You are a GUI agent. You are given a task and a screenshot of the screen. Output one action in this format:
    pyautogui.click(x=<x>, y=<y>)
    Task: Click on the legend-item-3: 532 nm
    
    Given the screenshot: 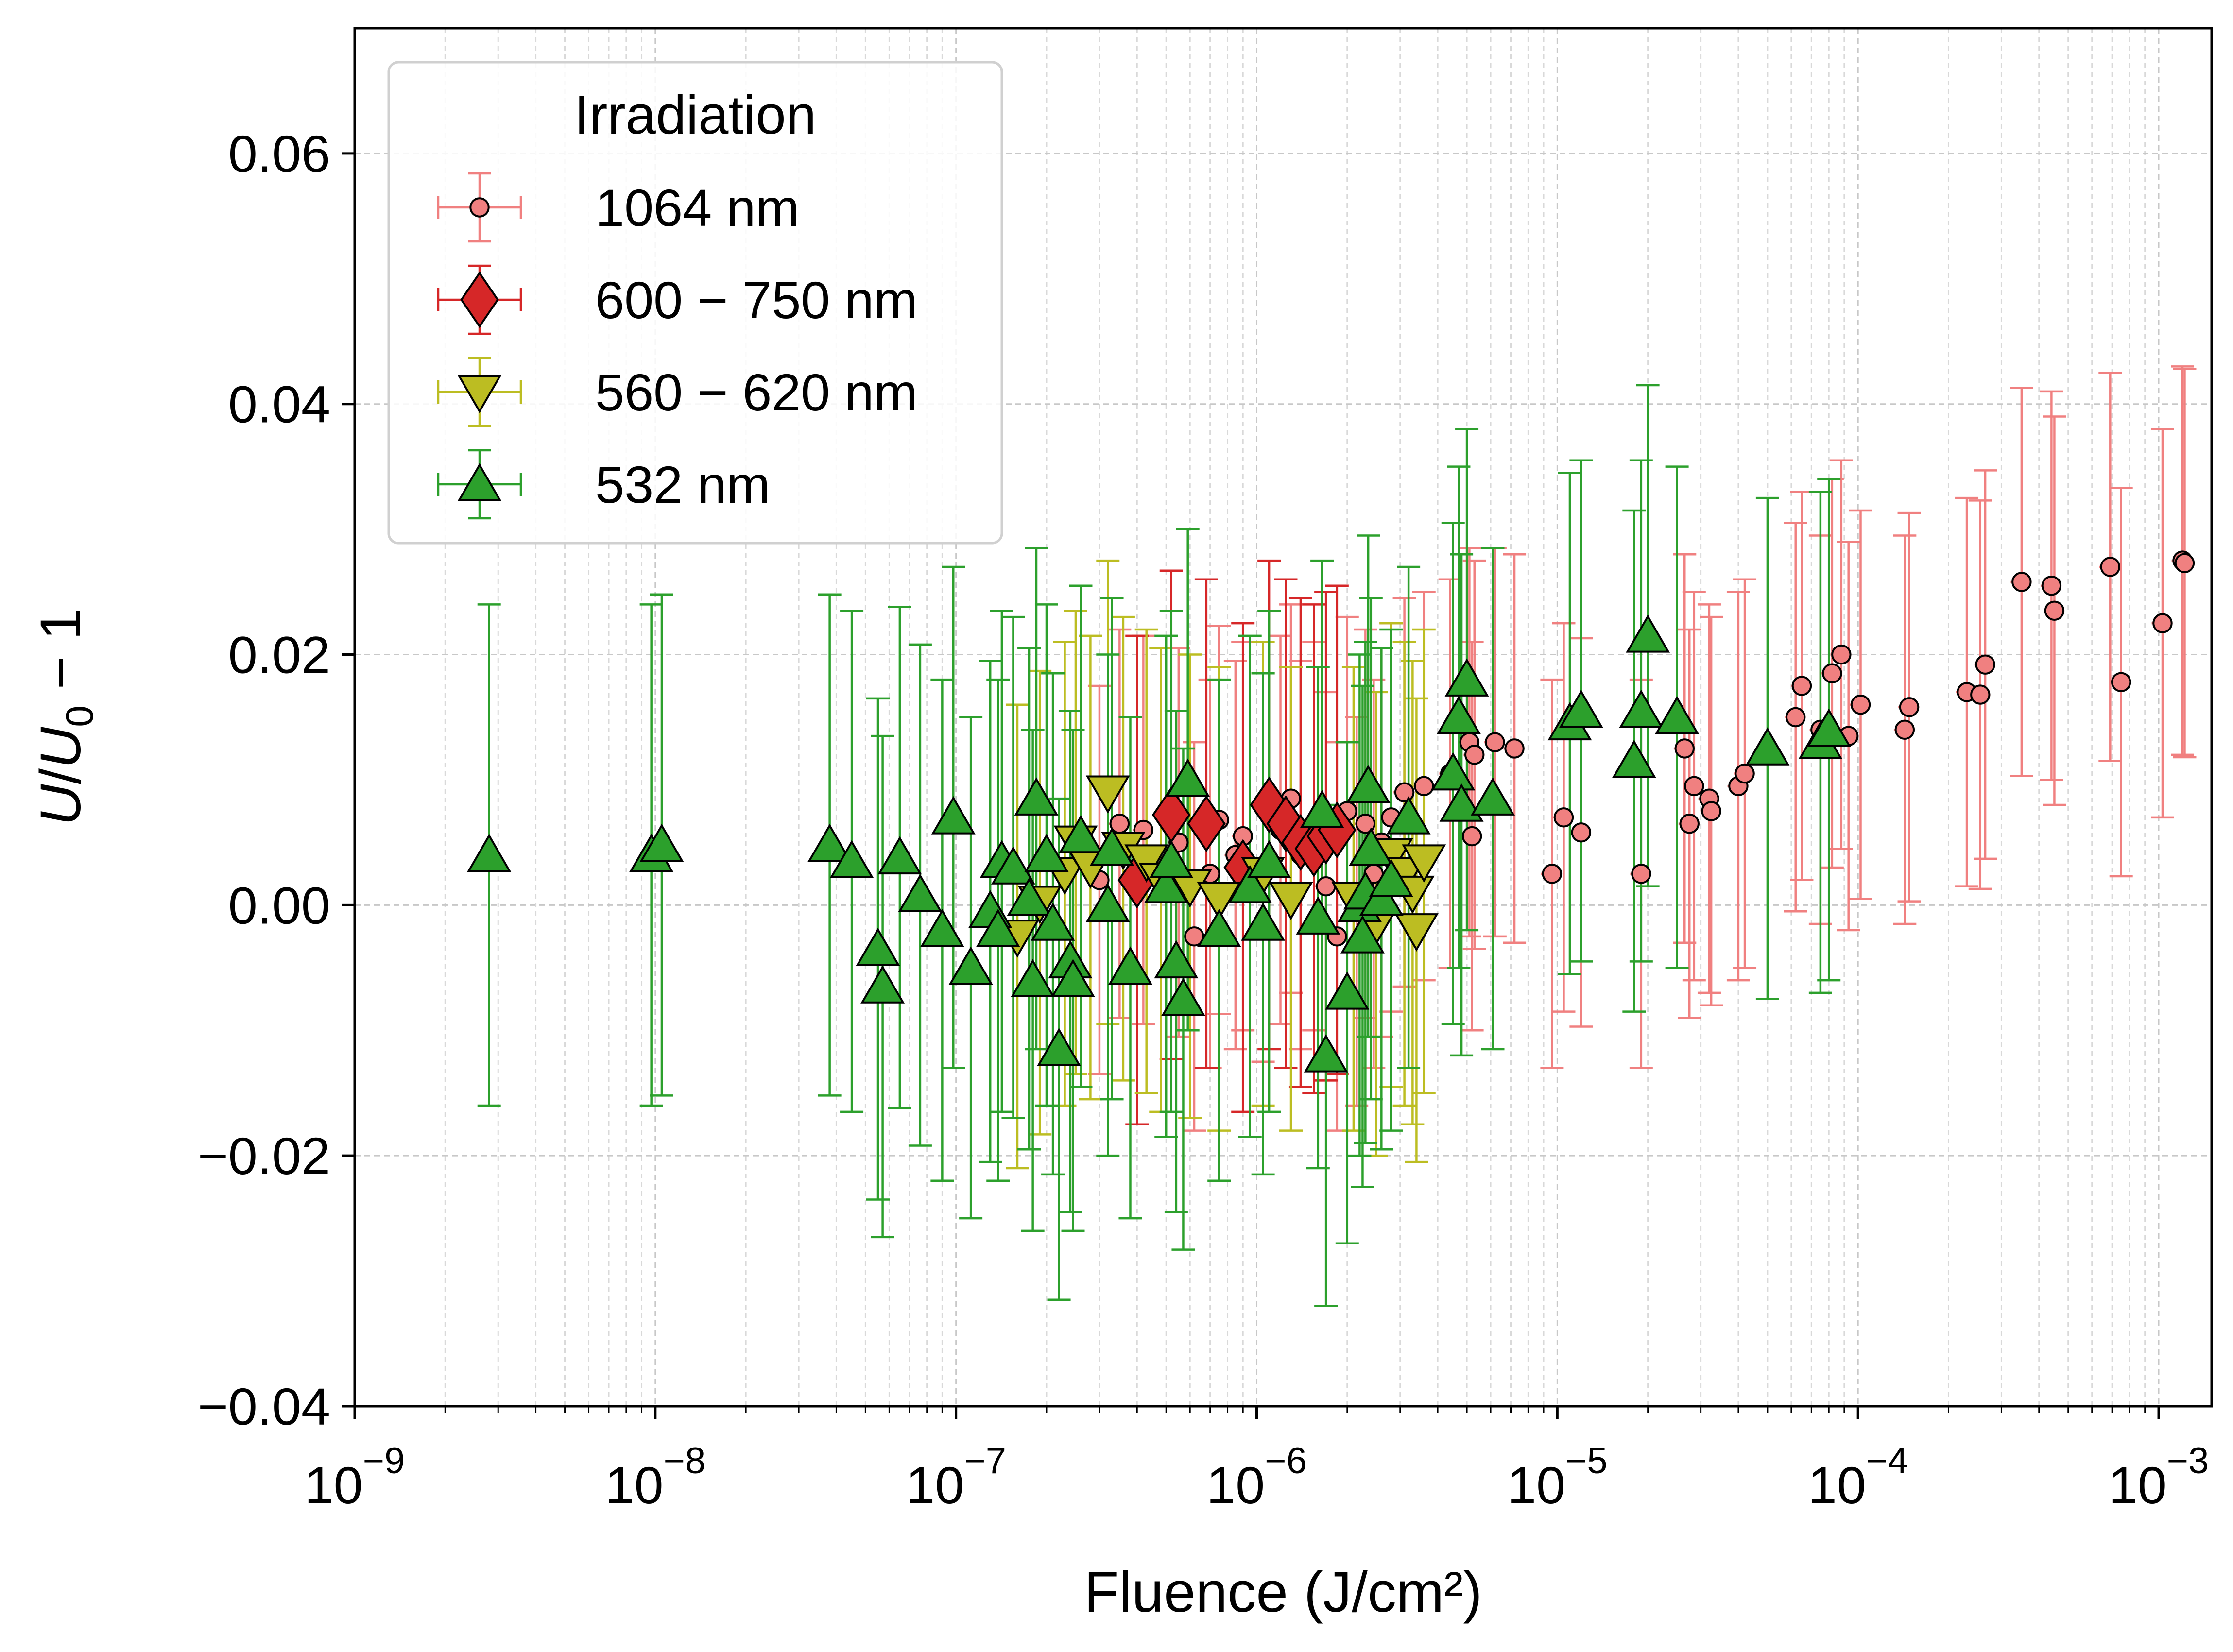 What is the action you would take?
    pyautogui.click(x=603, y=484)
    